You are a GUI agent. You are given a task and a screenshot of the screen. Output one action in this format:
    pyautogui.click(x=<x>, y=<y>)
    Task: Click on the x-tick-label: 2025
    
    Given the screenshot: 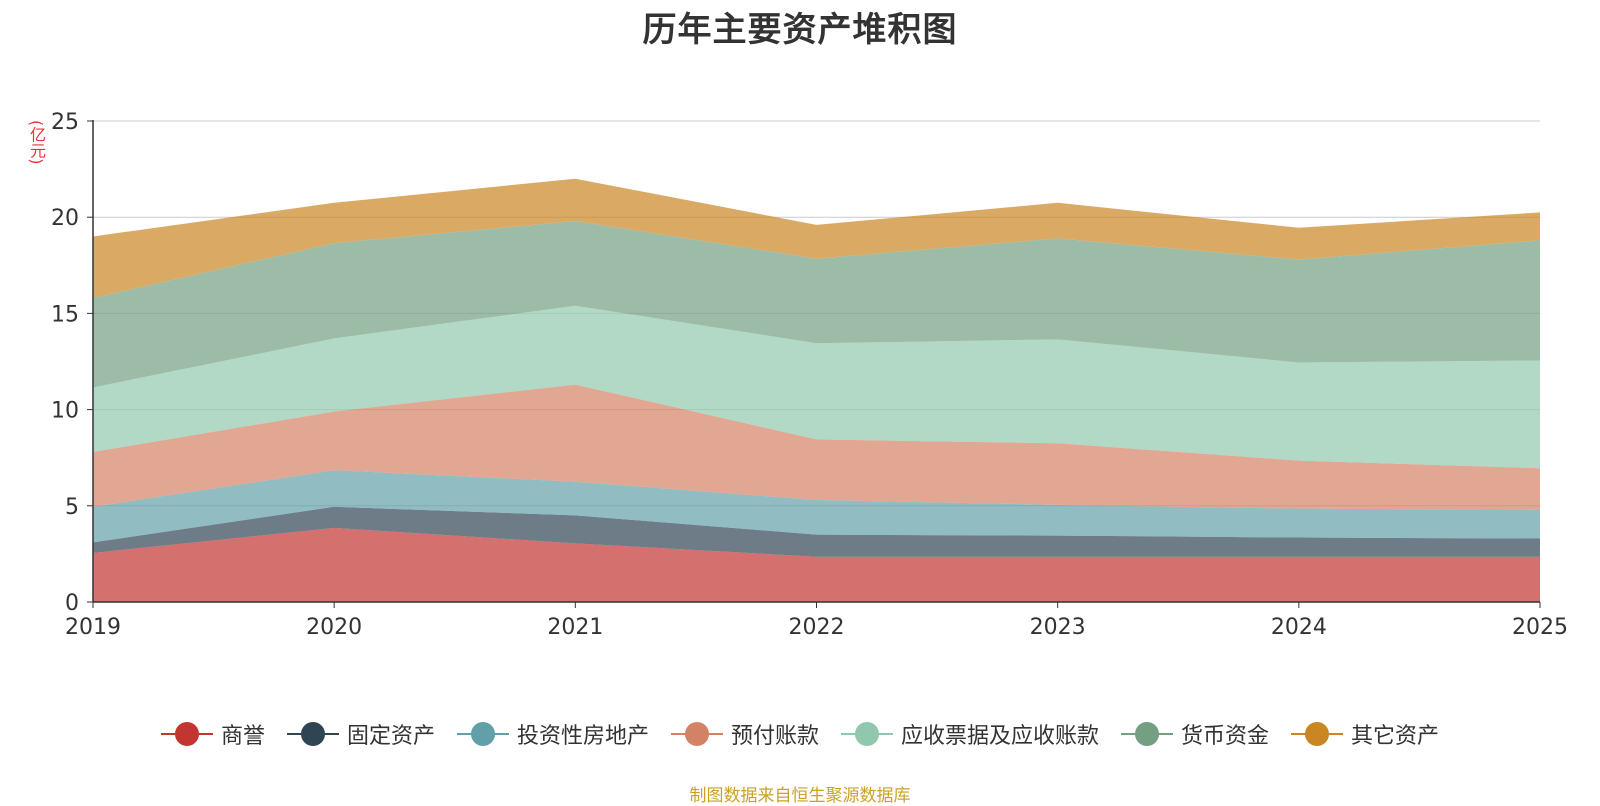 What is the action you would take?
    pyautogui.click(x=1540, y=627)
    